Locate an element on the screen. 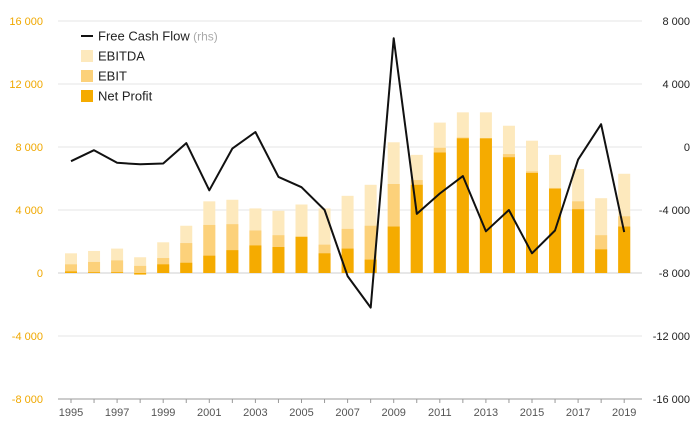  net-profit-bar-2010 is located at coordinates (416, 228).